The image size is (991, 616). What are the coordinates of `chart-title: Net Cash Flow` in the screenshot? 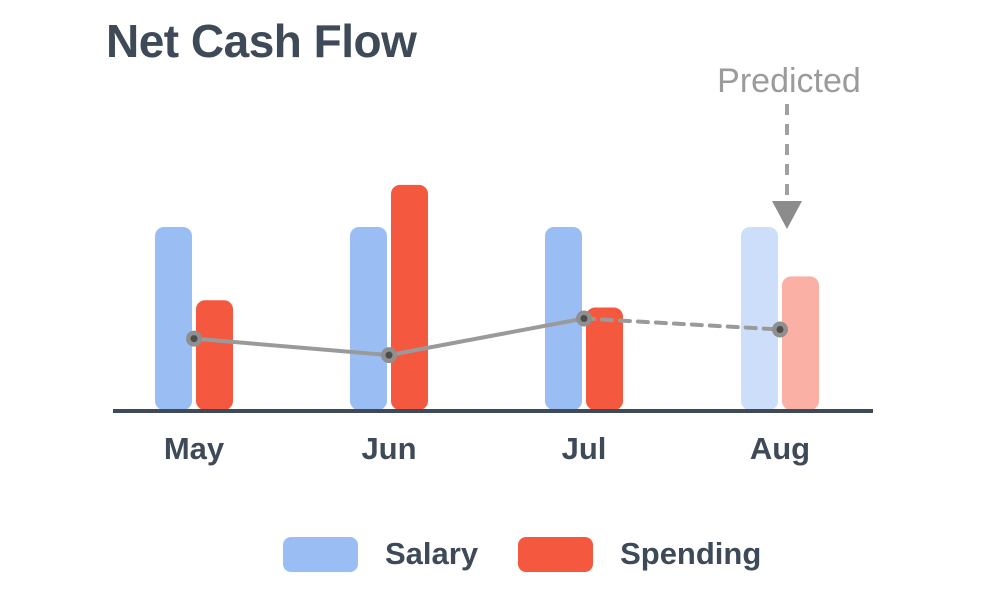 It's located at (261, 41).